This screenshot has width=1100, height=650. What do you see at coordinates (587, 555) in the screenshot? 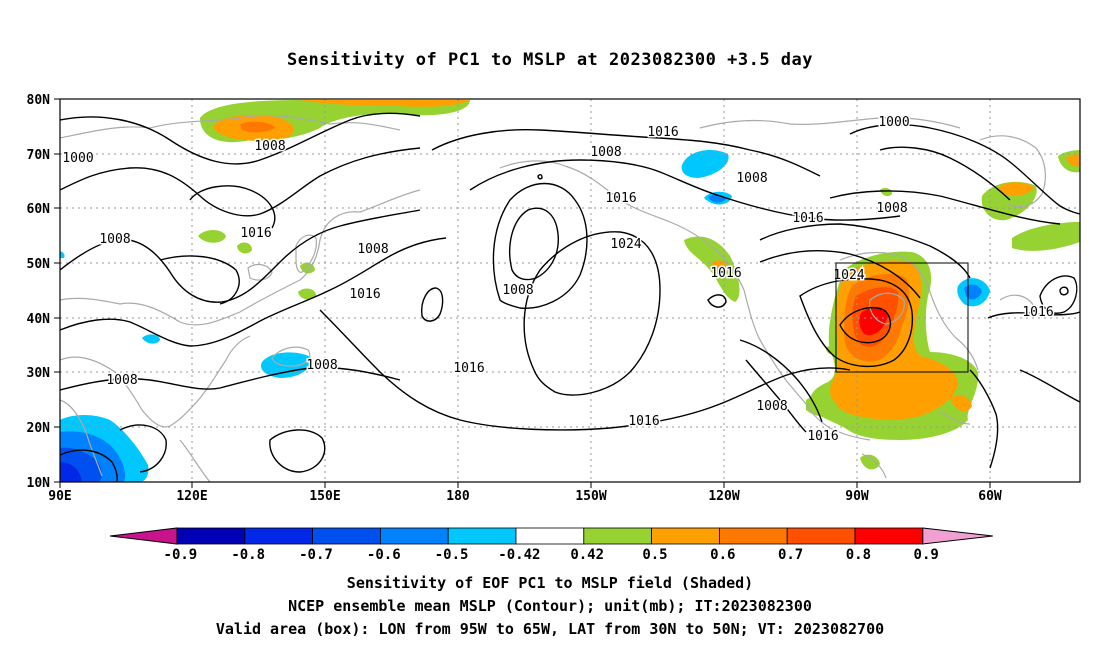
I see `colorbar-label: 0.42` at bounding box center [587, 555].